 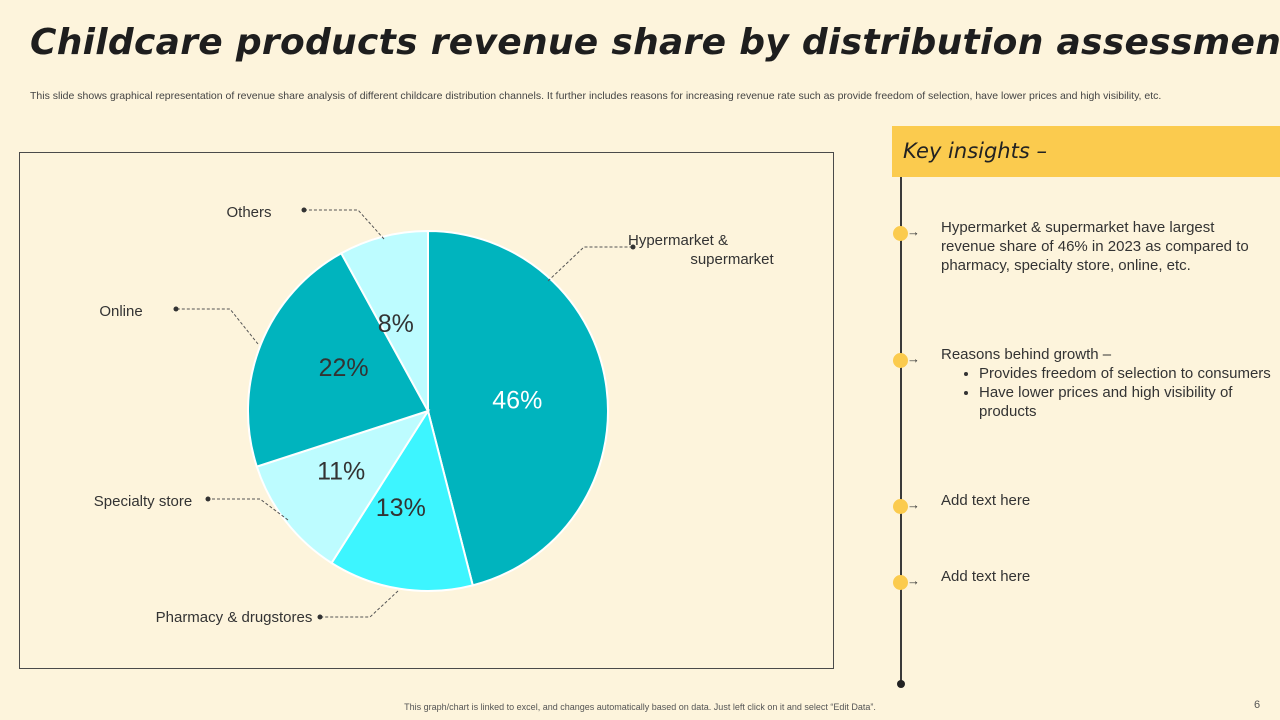 What do you see at coordinates (1086, 151) in the screenshot?
I see `insights-header: Key insights –` at bounding box center [1086, 151].